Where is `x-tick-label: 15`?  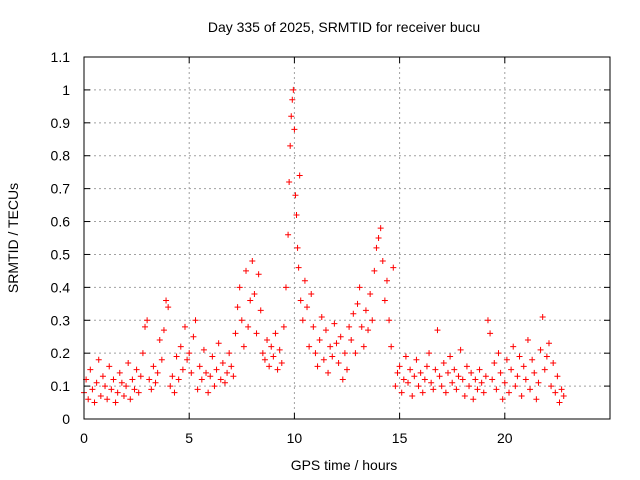
x-tick-label: 15 is located at coordinates (400, 438).